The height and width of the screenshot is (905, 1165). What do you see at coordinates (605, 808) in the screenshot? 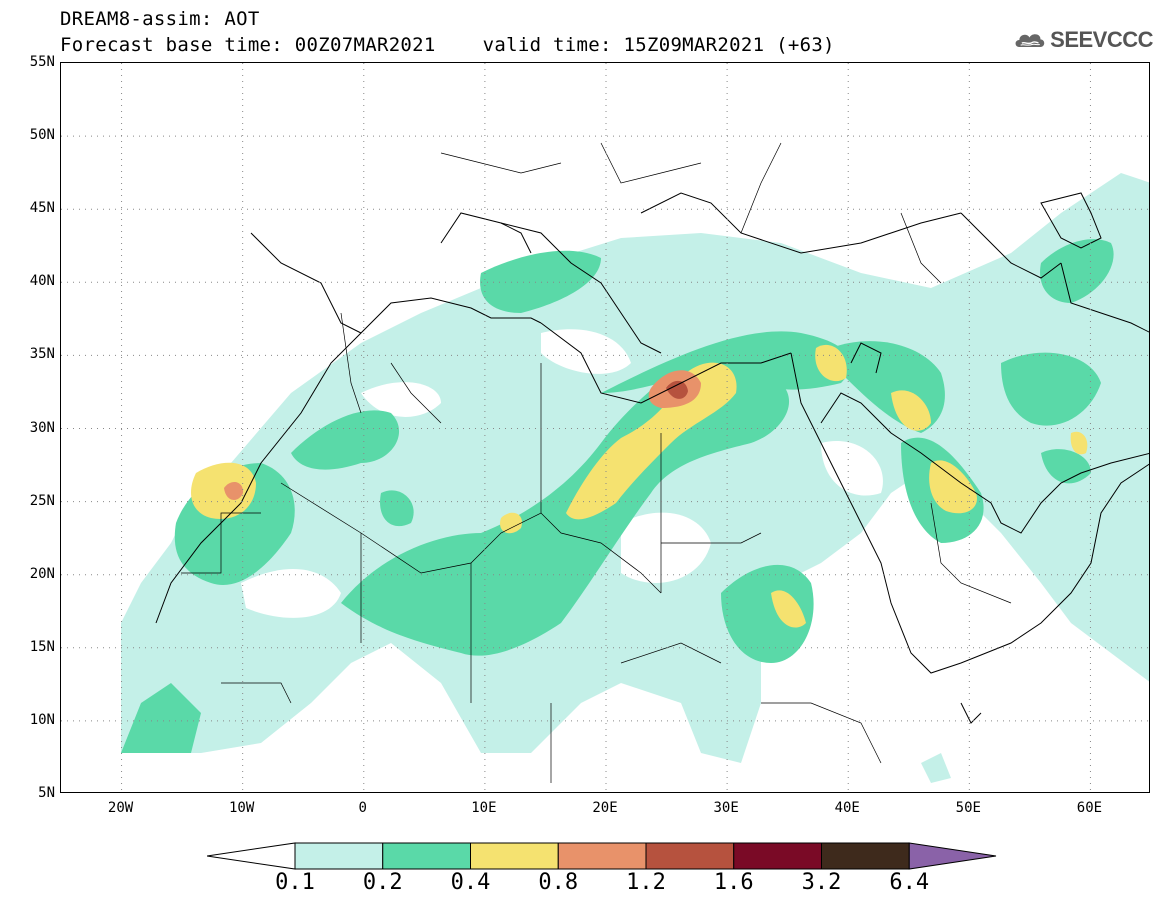
I see `lon-tick-label: 20E` at bounding box center [605, 808].